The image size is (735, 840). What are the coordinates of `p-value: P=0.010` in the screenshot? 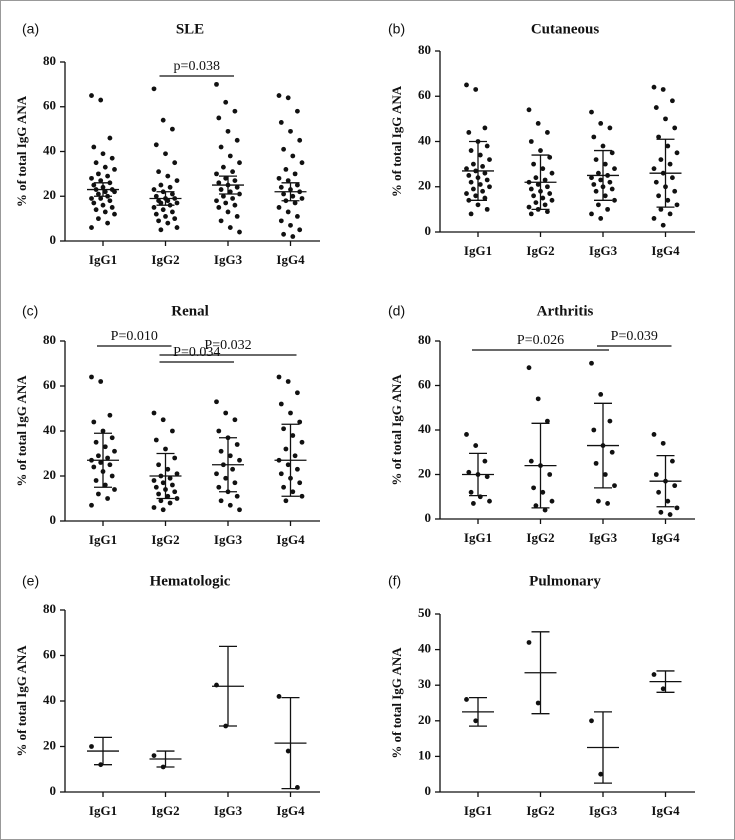 It's located at (134, 336).